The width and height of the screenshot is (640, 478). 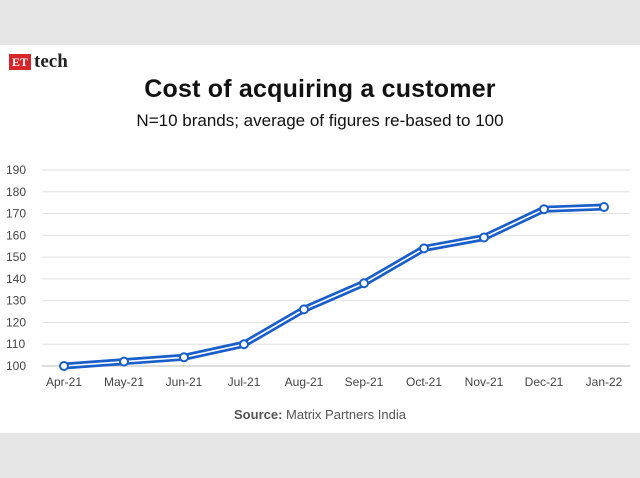 What do you see at coordinates (16, 170) in the screenshot?
I see `y-tick-label: 190` at bounding box center [16, 170].